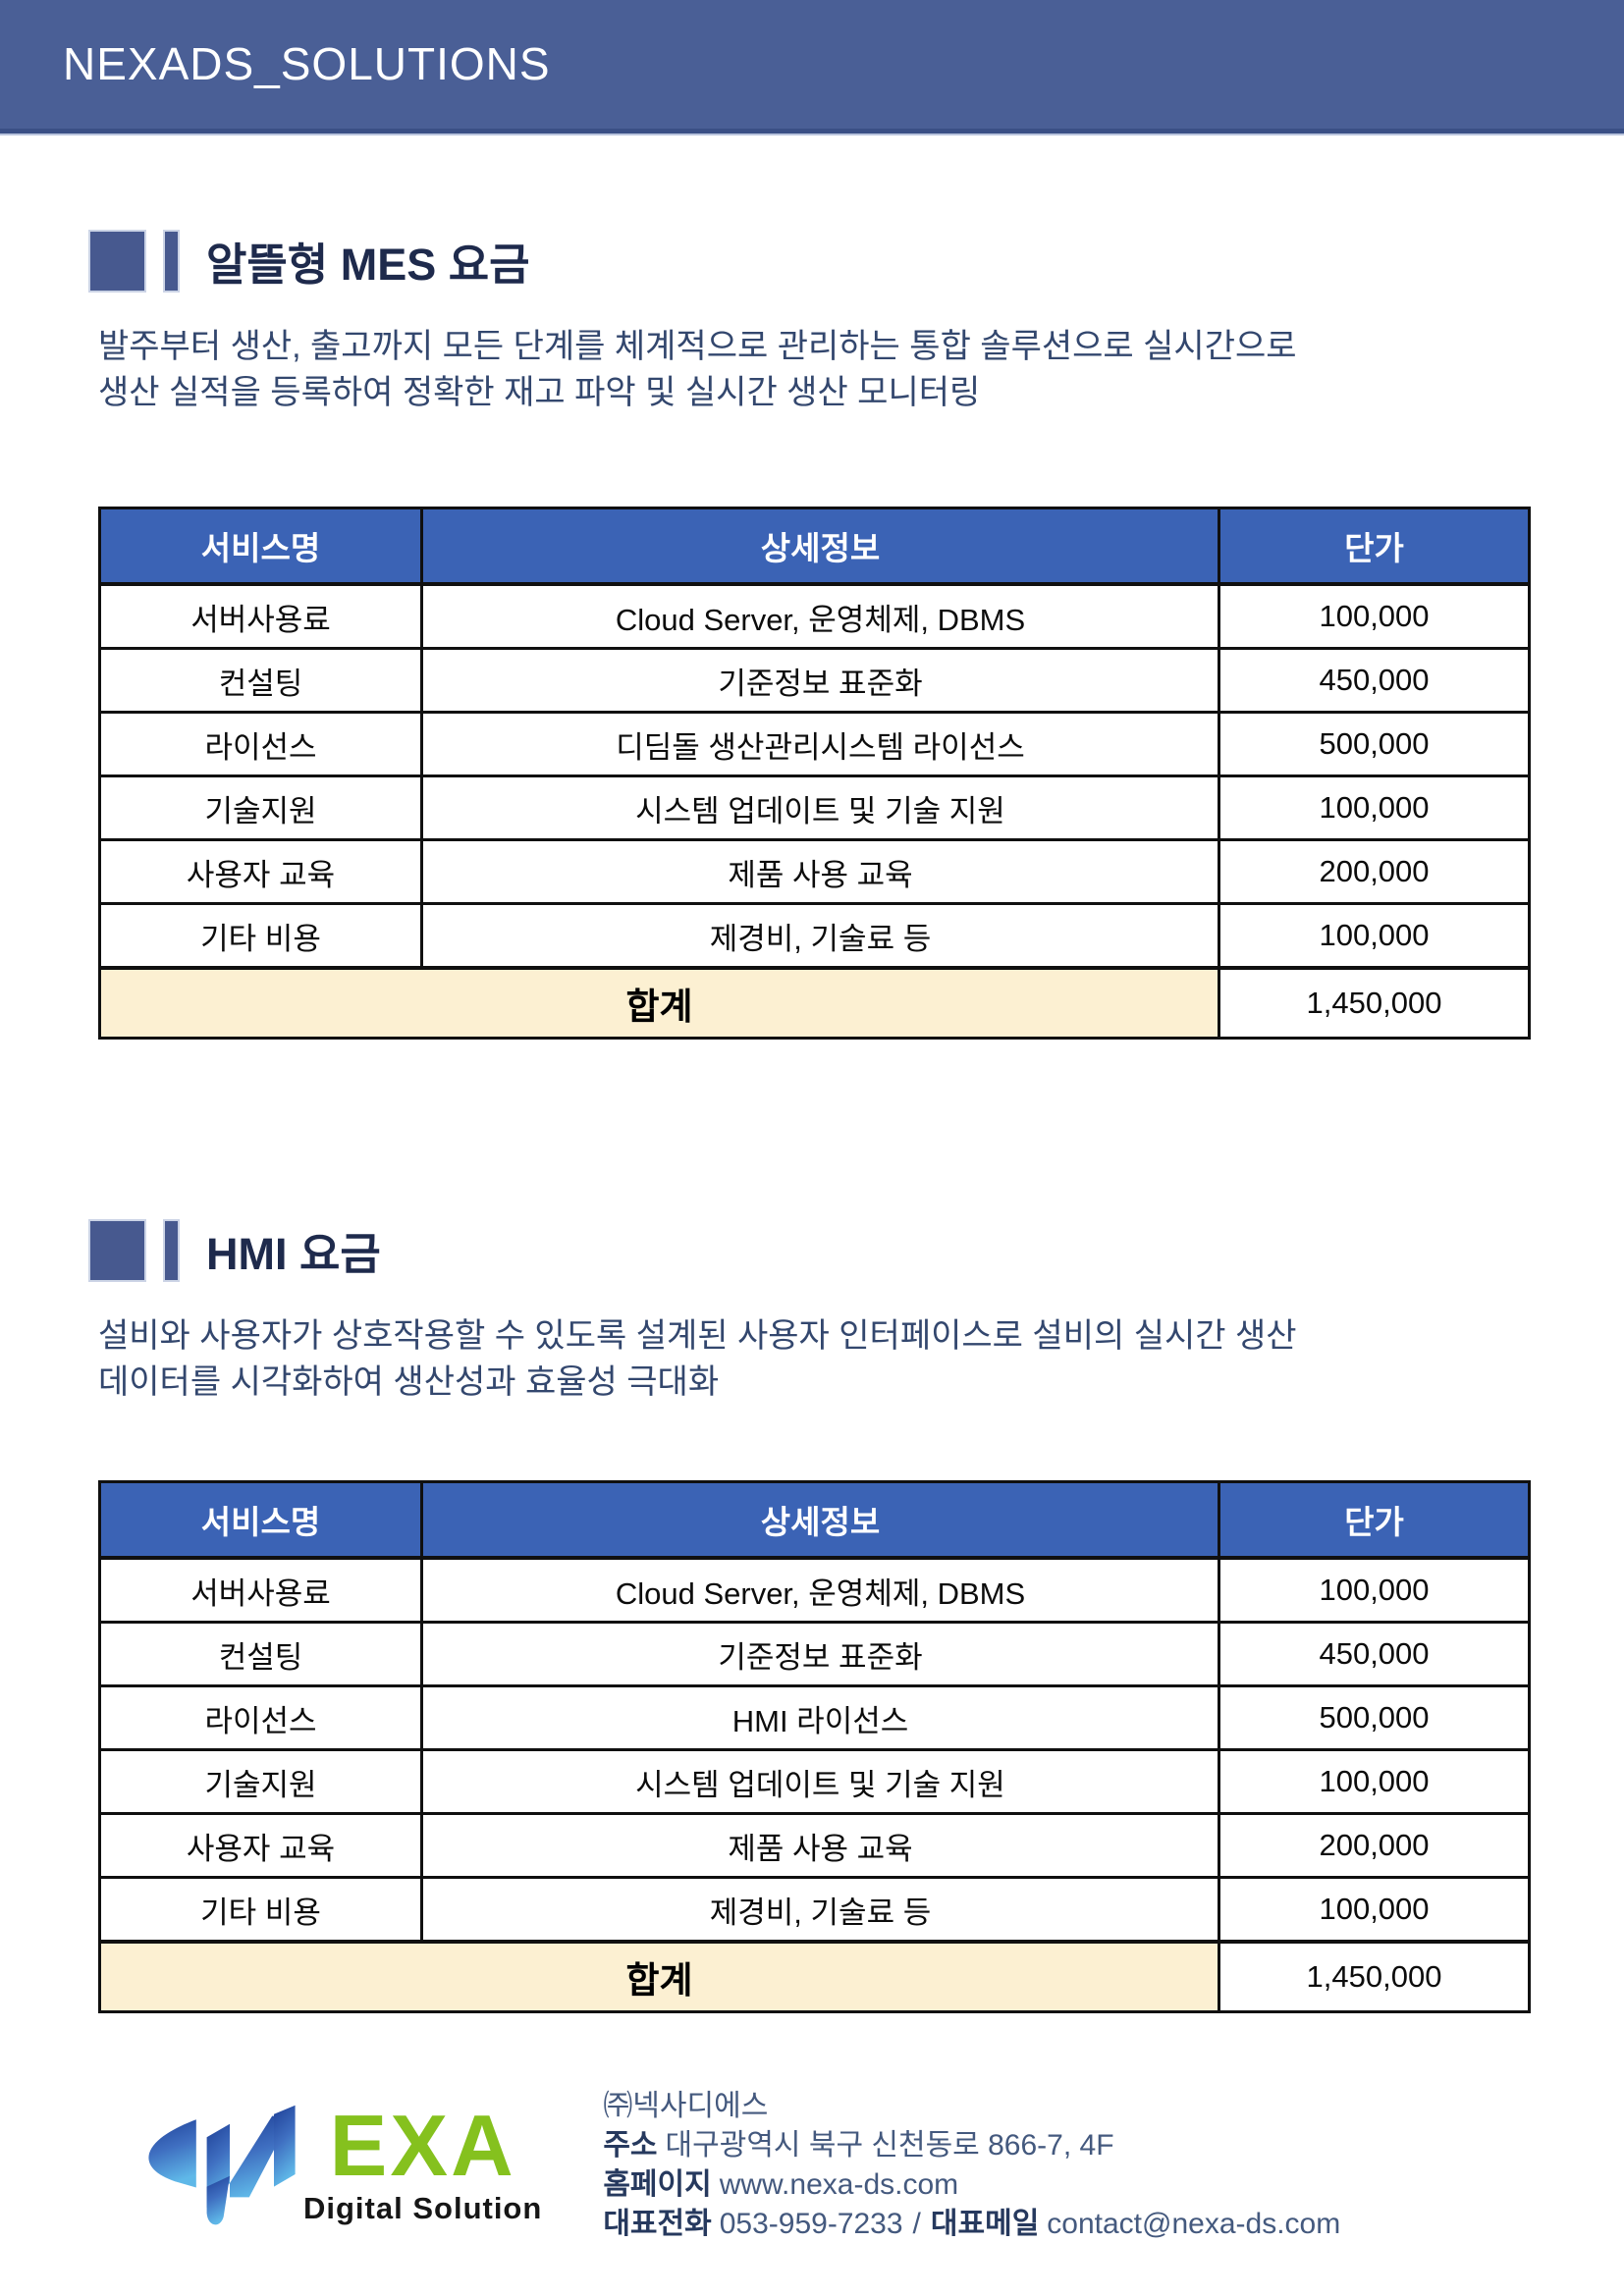  I want to click on nexa-logo: EXA Digital Solution, so click(337, 2165).